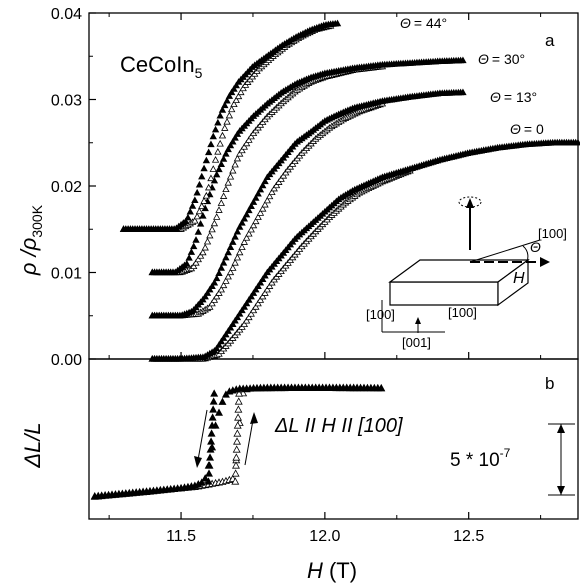 The width and height of the screenshot is (580, 586). Describe the element at coordinates (501, 59) in the screenshot. I see `series-label-30: Θ = 30°` at that location.